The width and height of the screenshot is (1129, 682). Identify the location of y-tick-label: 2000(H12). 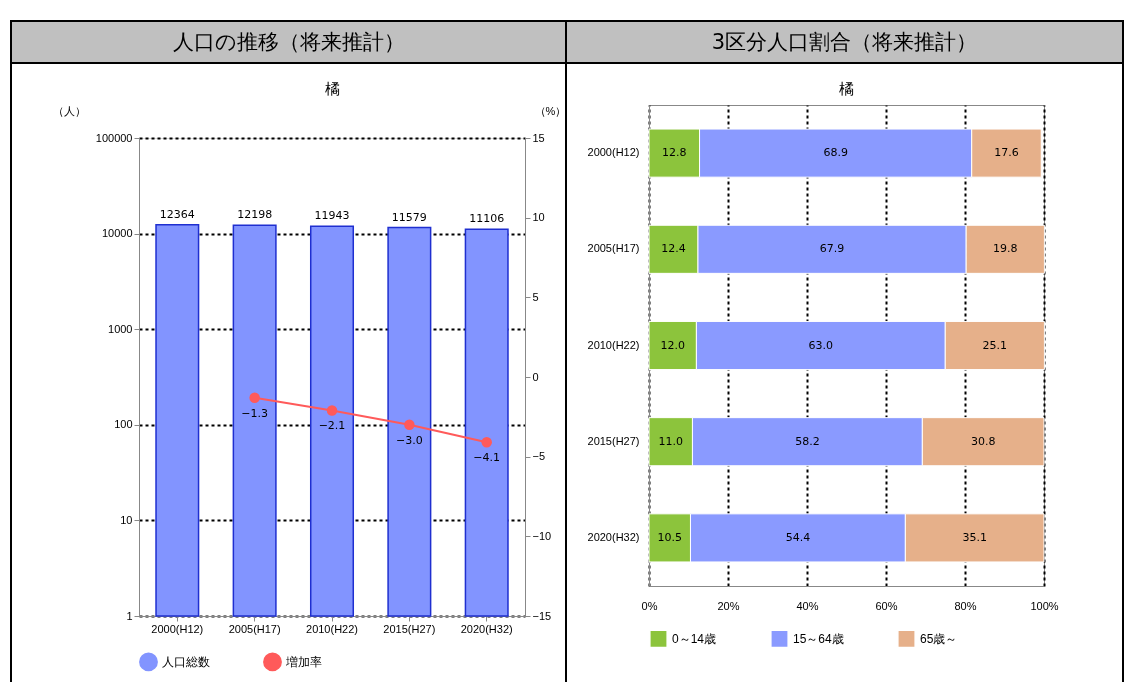
(613, 152).